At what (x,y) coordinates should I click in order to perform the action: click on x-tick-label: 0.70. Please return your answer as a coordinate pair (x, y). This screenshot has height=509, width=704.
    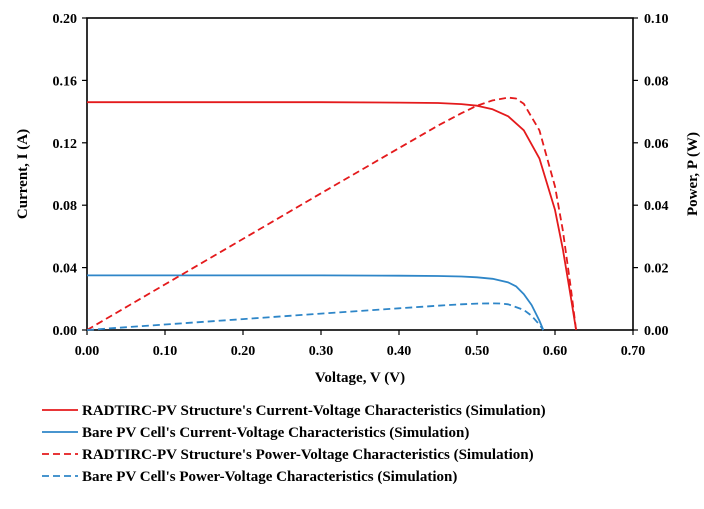
    Looking at the image, I should click on (633, 351).